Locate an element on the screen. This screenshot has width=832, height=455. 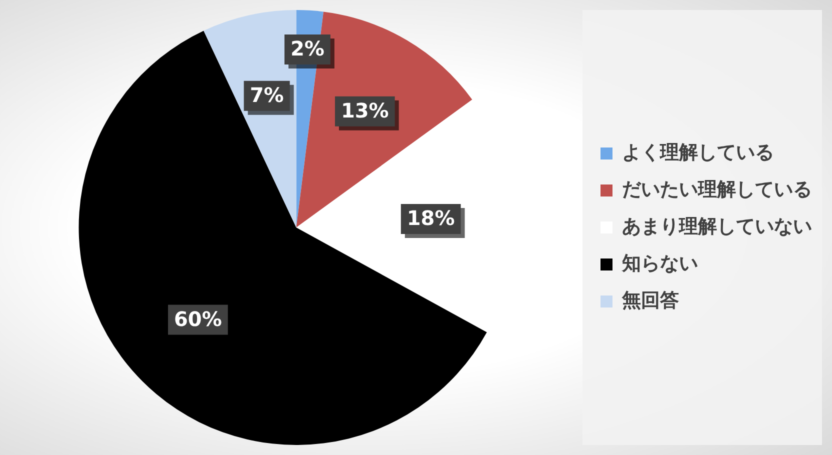
data-label: 13% is located at coordinates (364, 110).